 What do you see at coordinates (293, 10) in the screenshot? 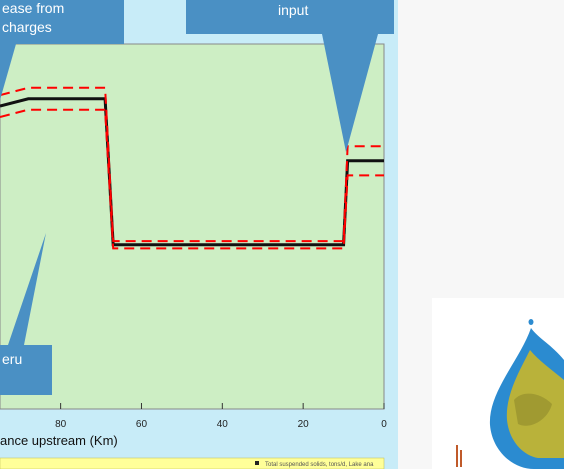
I see `callout-top-right-line1: input` at bounding box center [293, 10].